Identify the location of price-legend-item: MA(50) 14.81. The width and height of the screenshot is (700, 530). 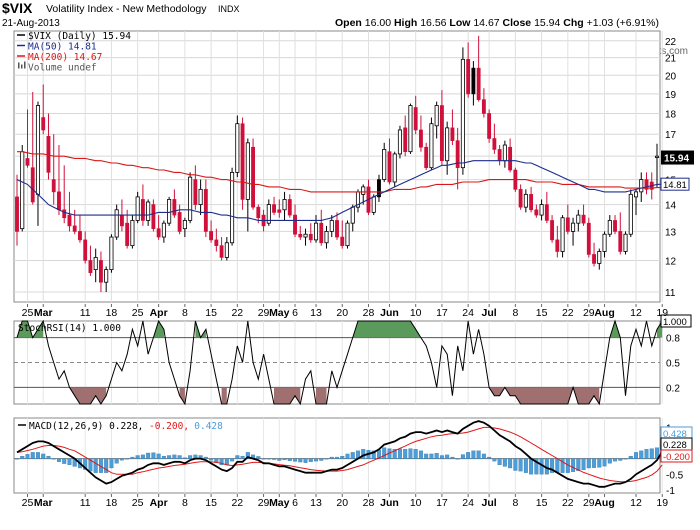
(62, 47).